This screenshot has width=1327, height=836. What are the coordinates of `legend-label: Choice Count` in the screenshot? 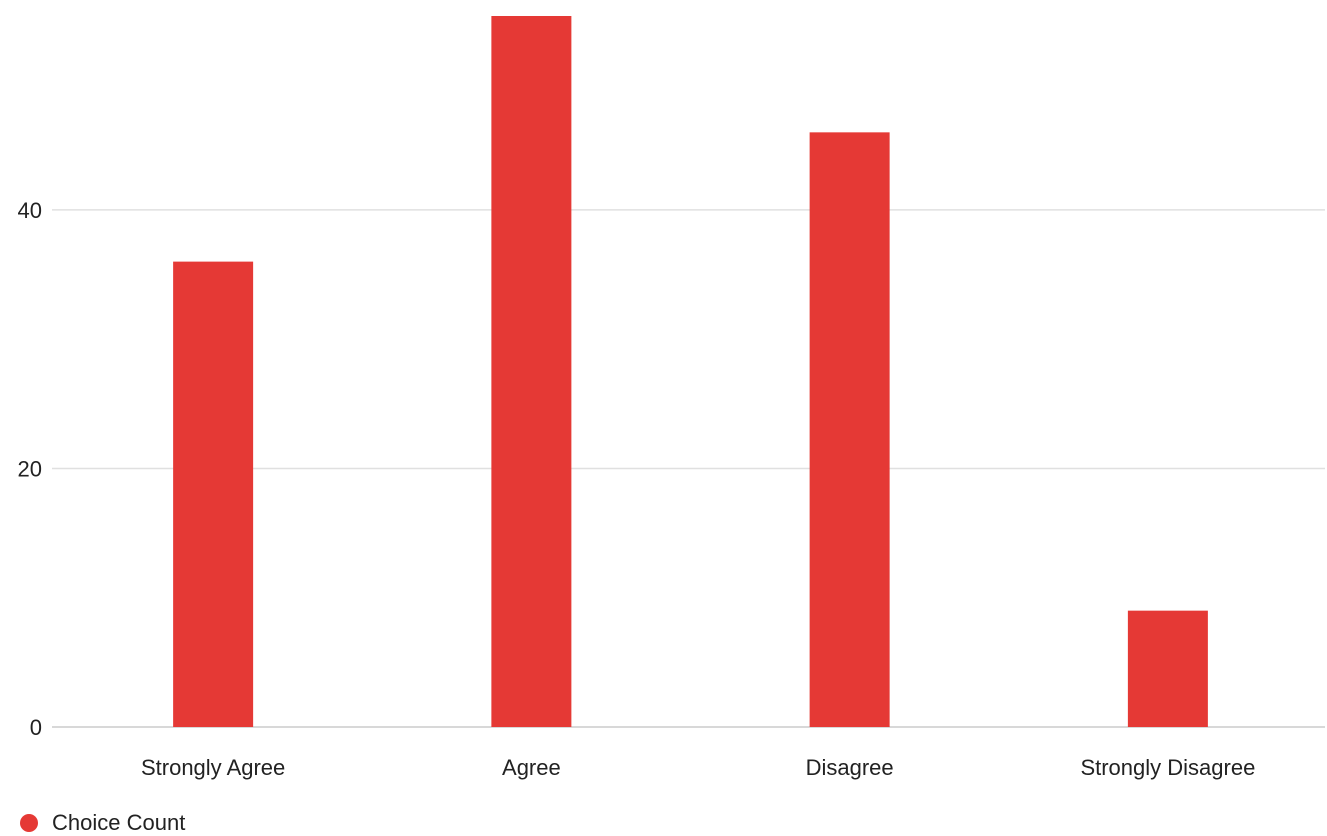 It's located at (119, 822).